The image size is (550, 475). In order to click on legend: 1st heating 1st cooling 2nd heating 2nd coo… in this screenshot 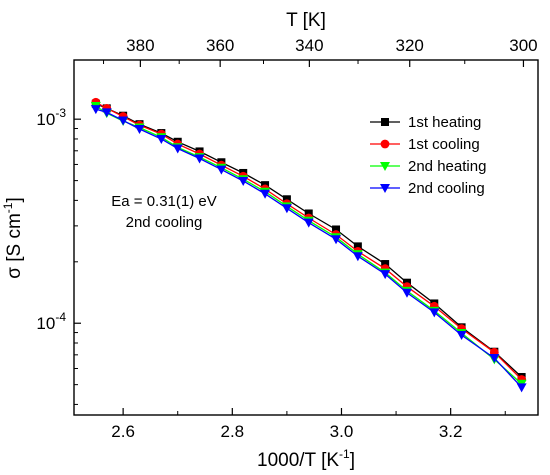, I will do `click(428, 155)`.